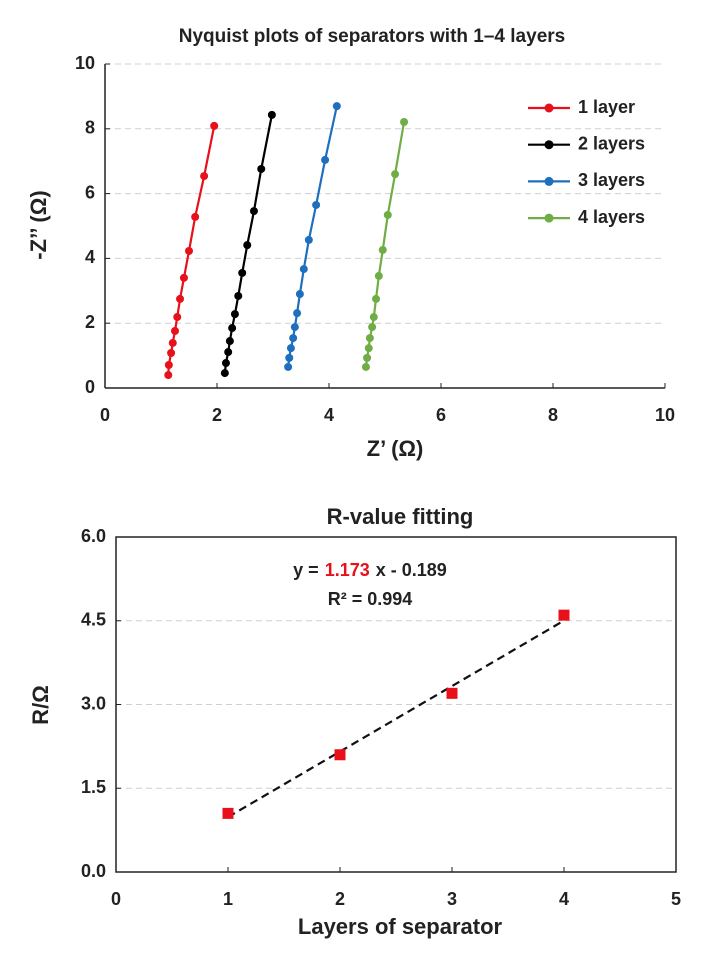  I want to click on y-tick-label: 6.0, so click(93, 536).